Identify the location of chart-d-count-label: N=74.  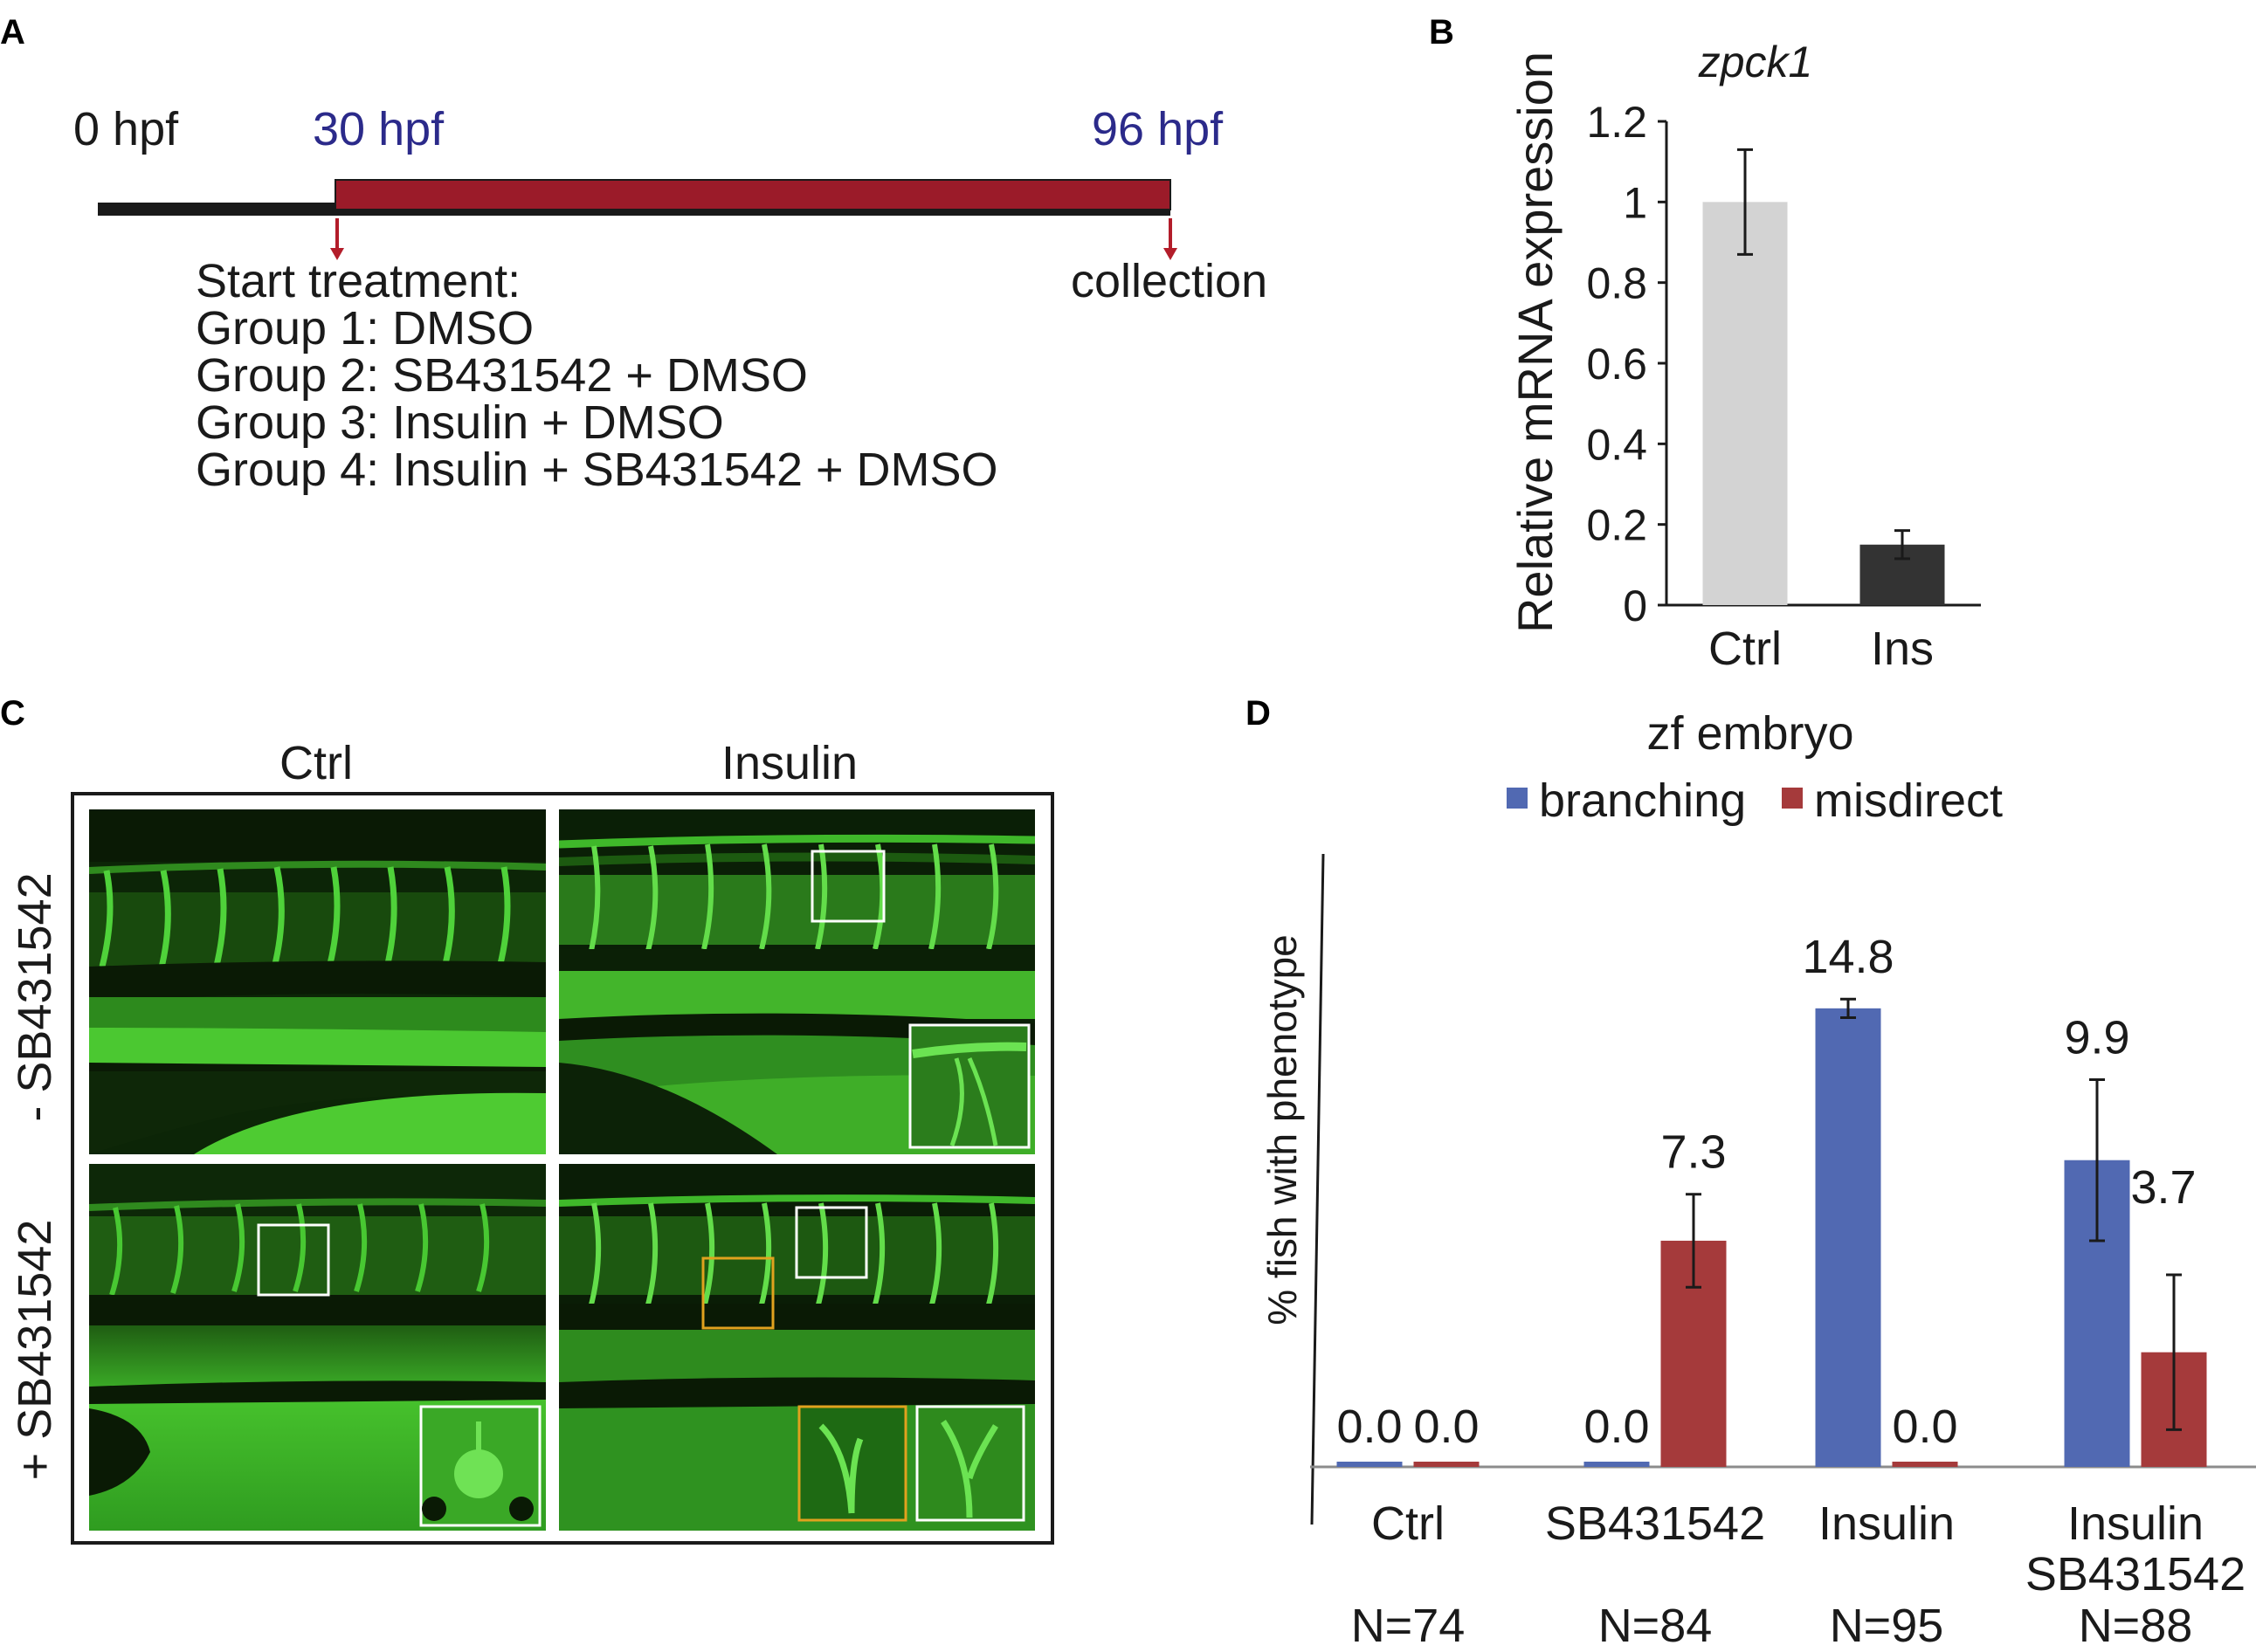
(1408, 1626).